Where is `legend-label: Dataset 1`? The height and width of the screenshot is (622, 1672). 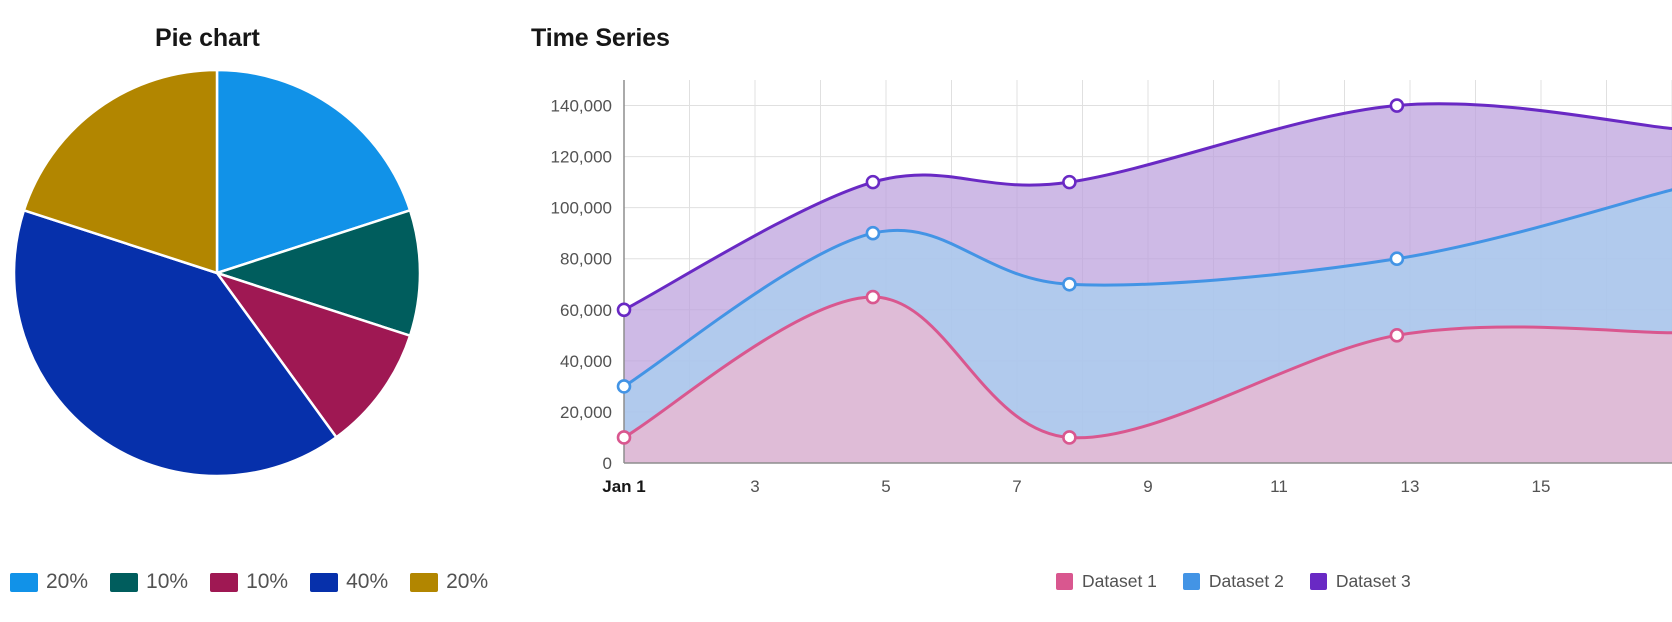 legend-label: Dataset 1 is located at coordinates (1119, 581).